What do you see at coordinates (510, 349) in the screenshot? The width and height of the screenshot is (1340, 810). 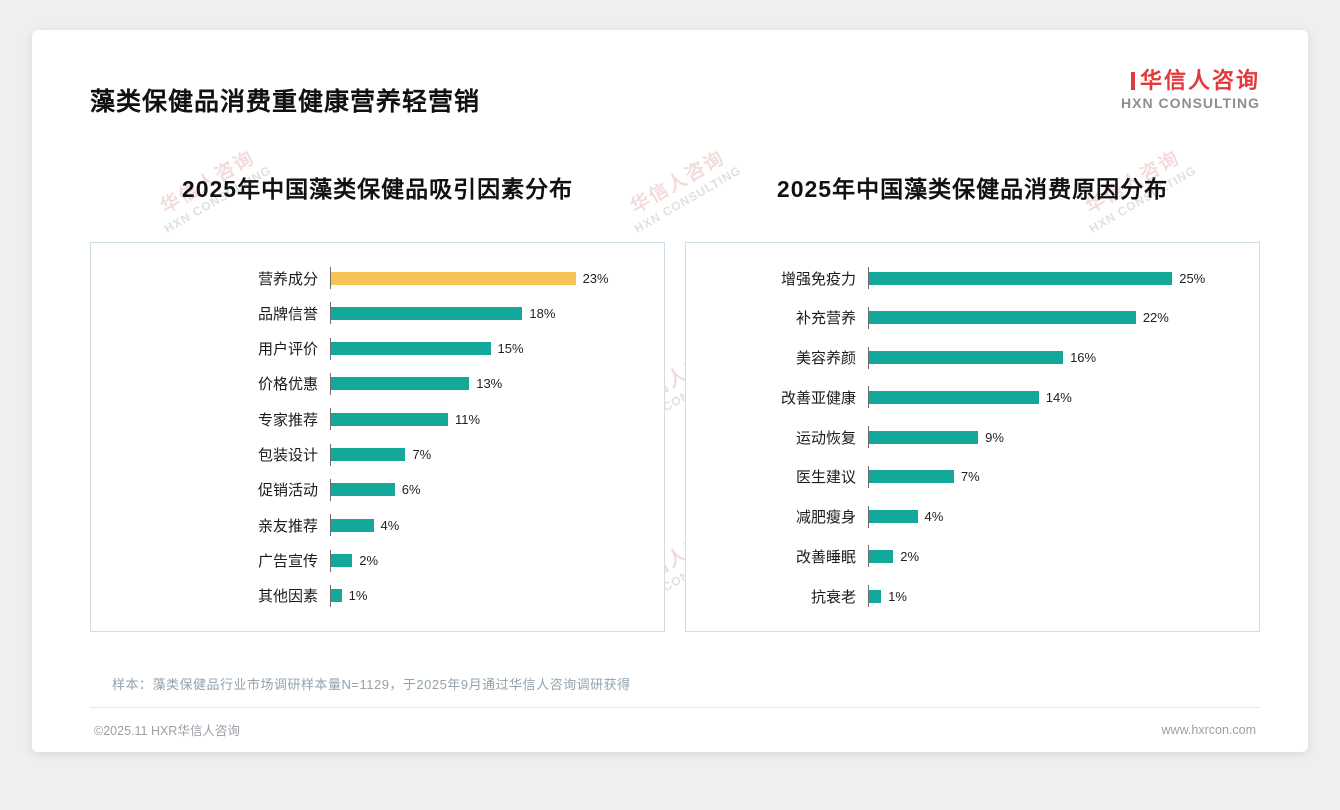 I see `bar-value: 15%` at bounding box center [510, 349].